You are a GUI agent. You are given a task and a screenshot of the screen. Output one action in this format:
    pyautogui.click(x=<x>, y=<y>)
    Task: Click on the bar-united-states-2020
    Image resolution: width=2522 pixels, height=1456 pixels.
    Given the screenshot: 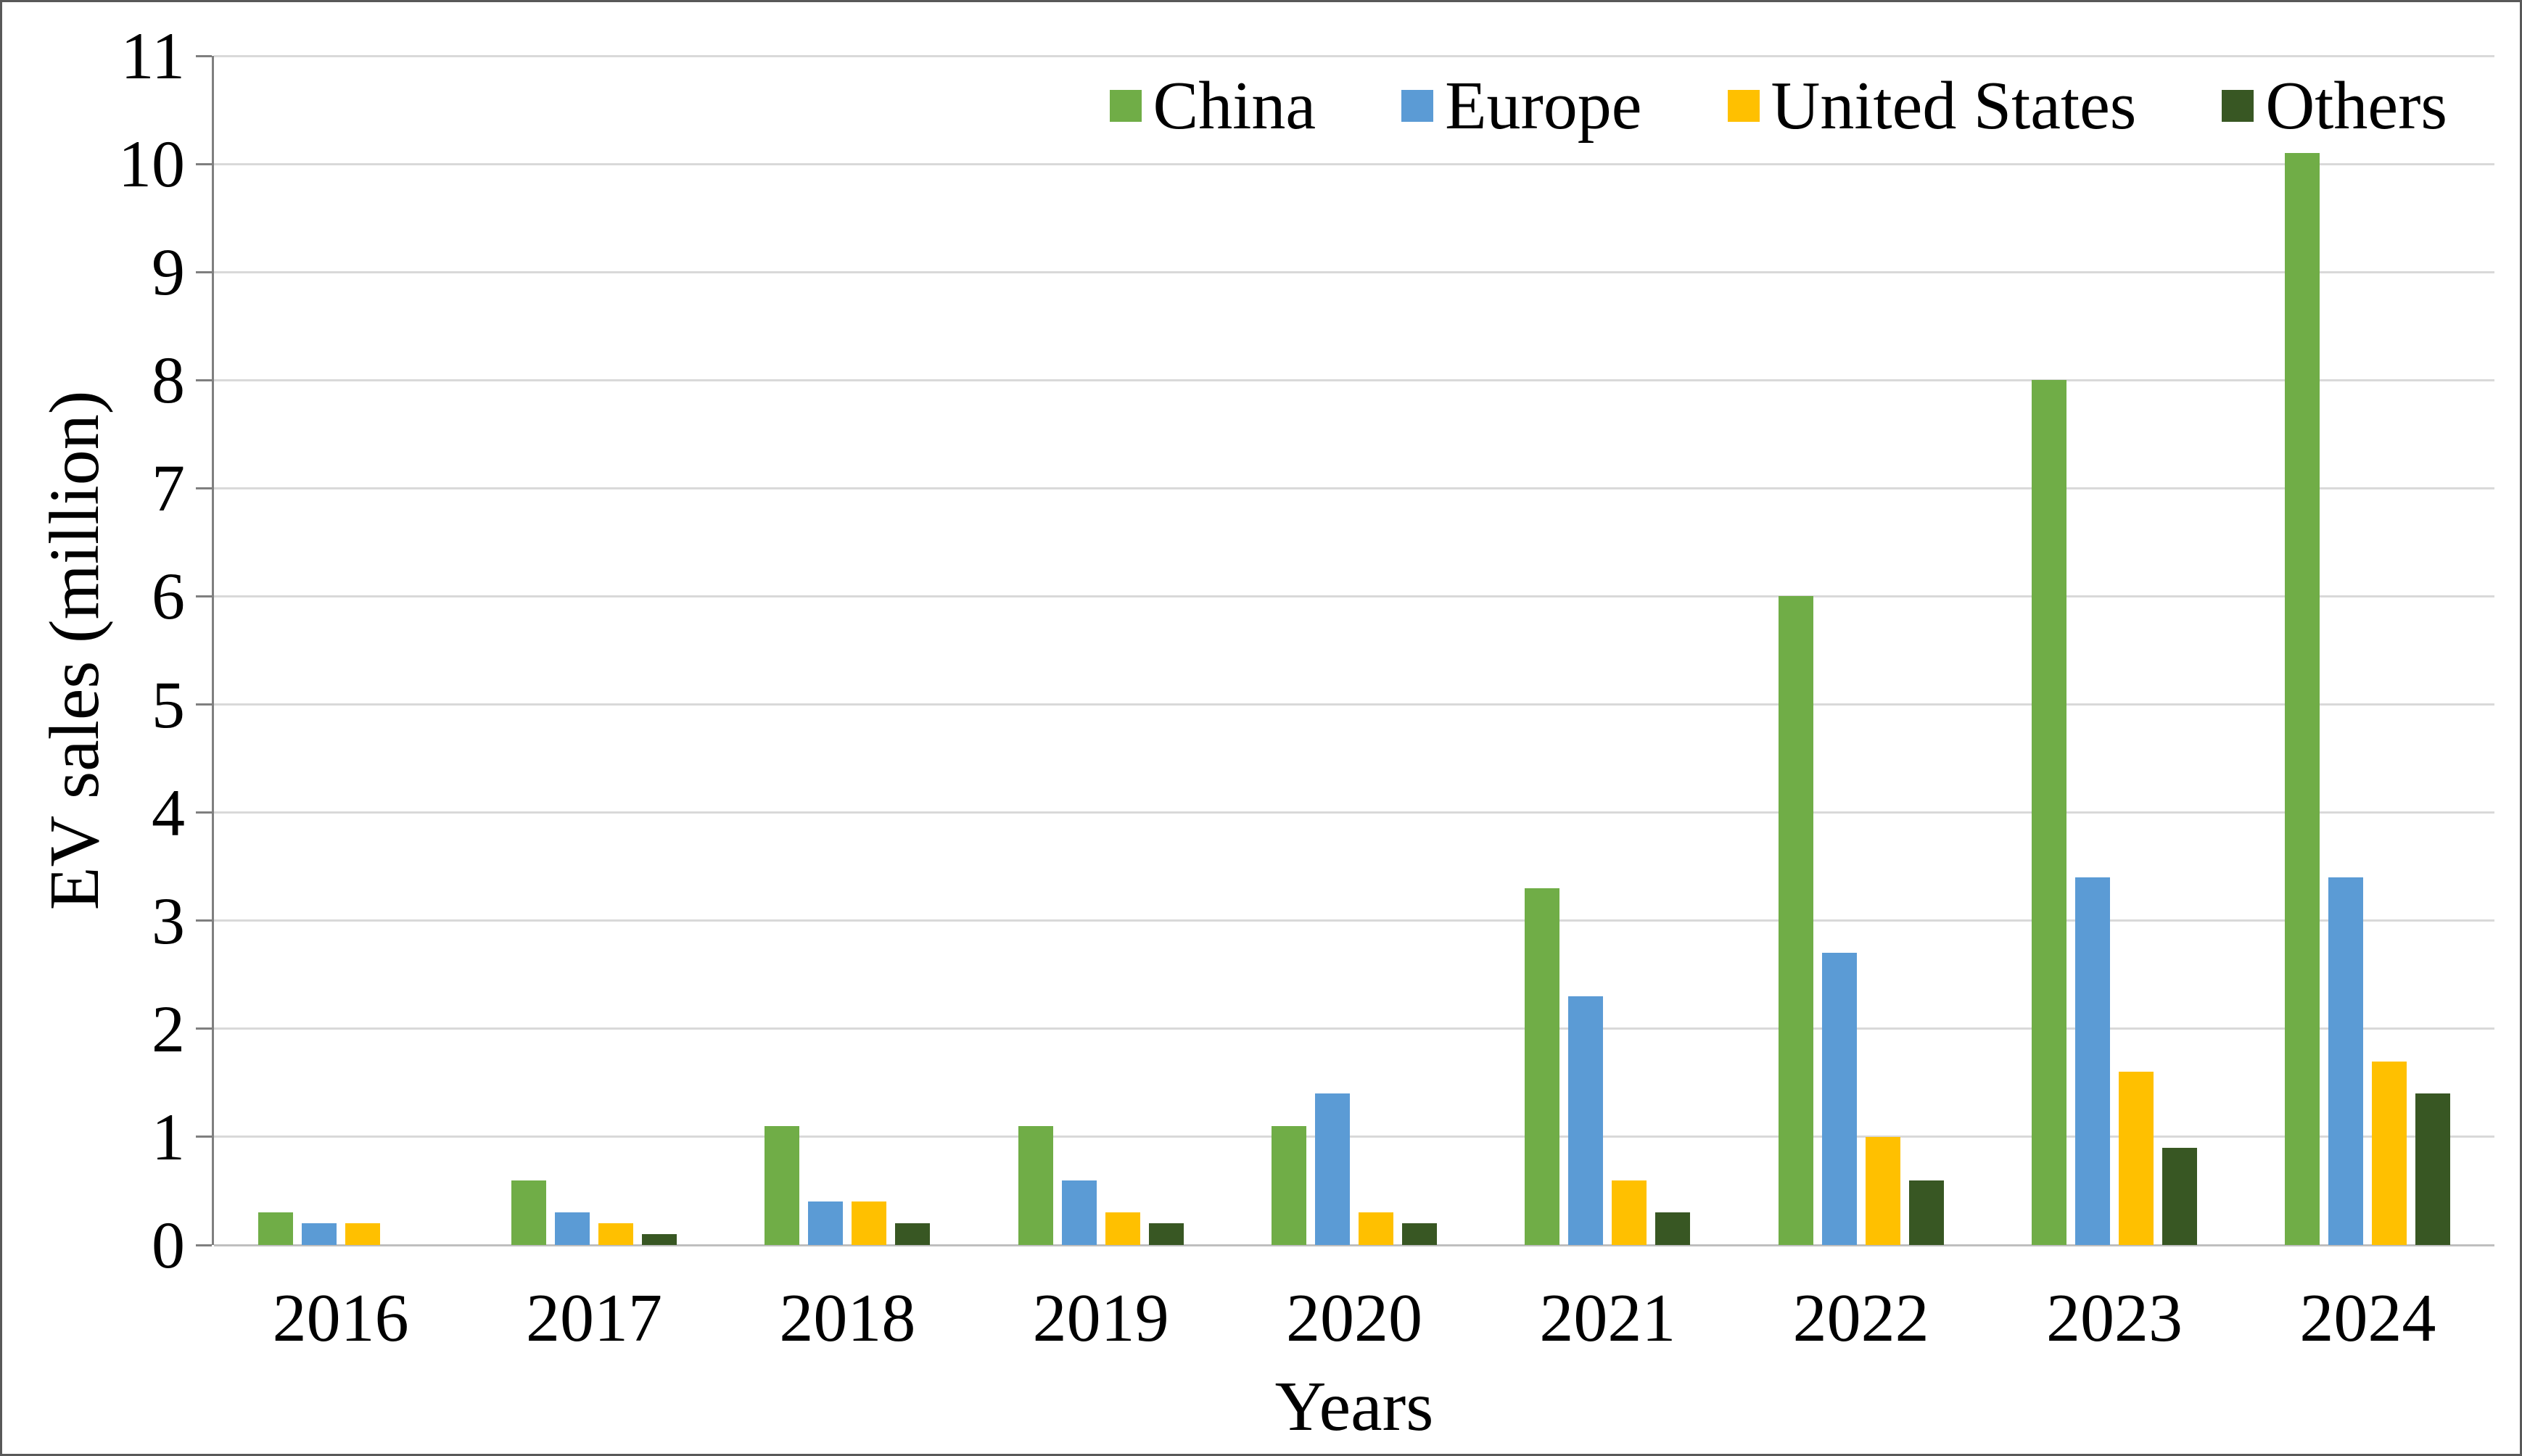 What is the action you would take?
    pyautogui.click(x=1375, y=1228)
    